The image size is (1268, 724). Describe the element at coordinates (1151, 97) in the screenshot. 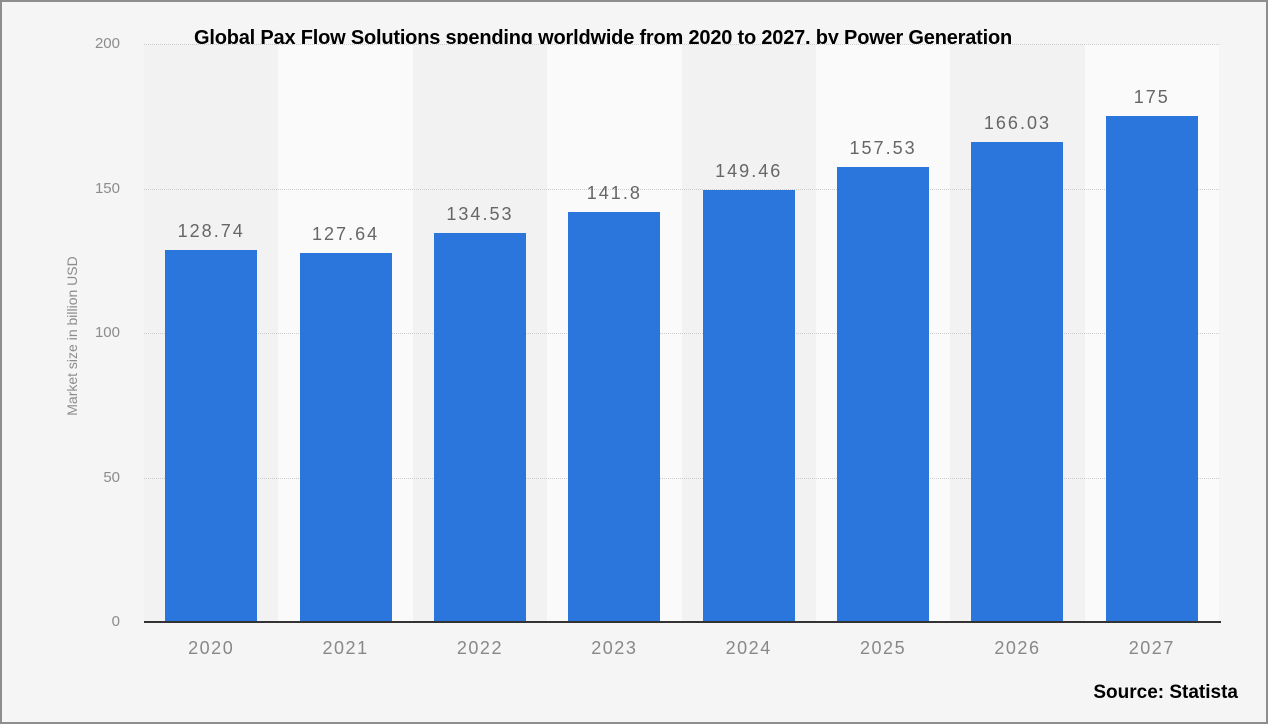

I see `bar-value-label: 175` at that location.